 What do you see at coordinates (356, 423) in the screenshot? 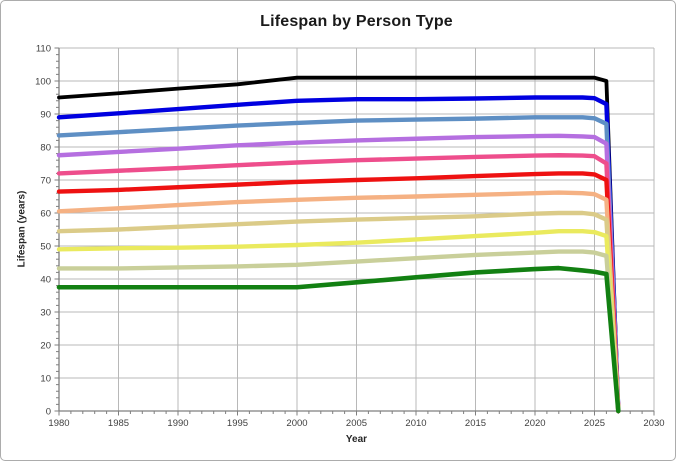
I see `x-tick-label: 2005` at bounding box center [356, 423].